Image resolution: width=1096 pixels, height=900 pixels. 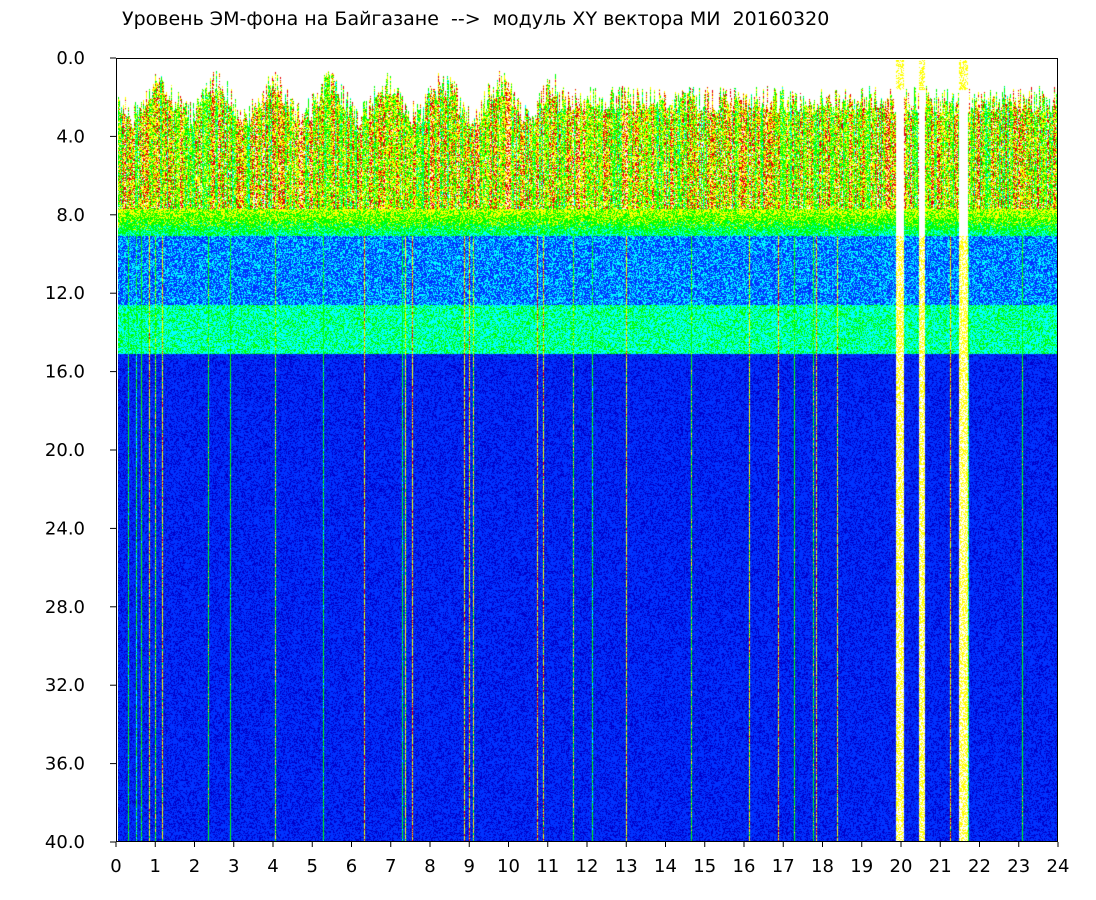 I want to click on x-tick-label: 6, so click(x=351, y=866).